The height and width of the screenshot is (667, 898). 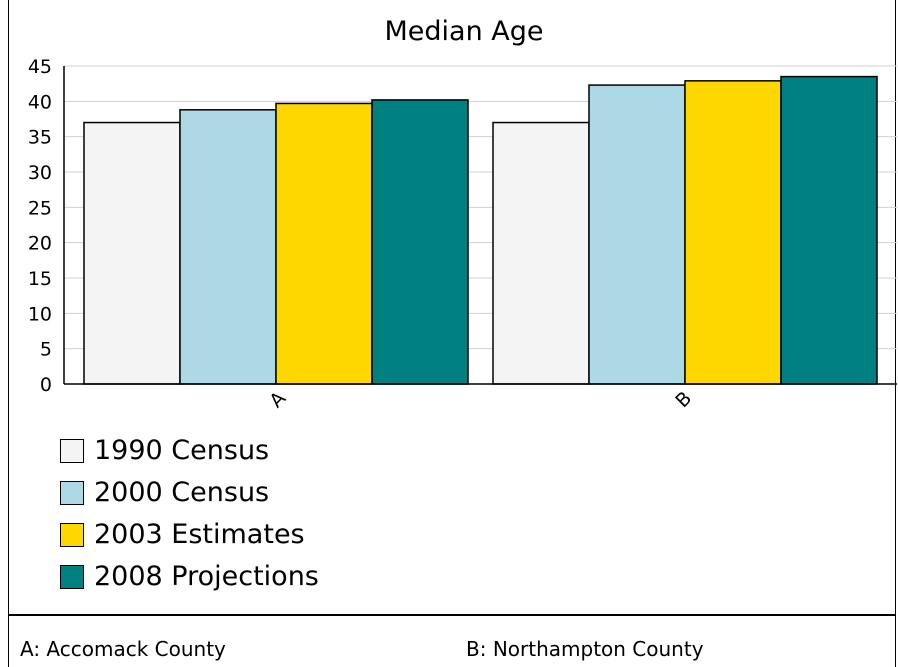 What do you see at coordinates (40, 279) in the screenshot?
I see `y-tick-label: 15` at bounding box center [40, 279].